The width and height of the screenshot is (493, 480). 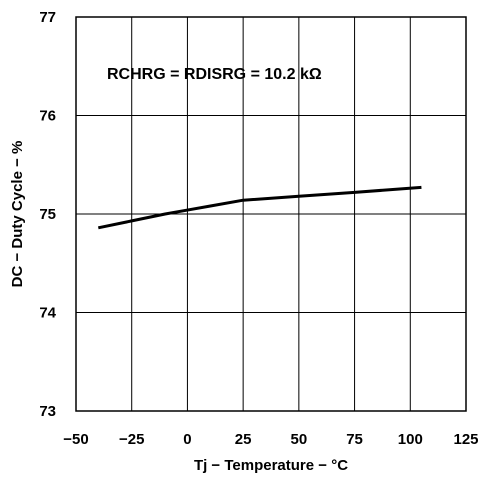 What do you see at coordinates (410, 439) in the screenshot?
I see `x-tick-label: 100` at bounding box center [410, 439].